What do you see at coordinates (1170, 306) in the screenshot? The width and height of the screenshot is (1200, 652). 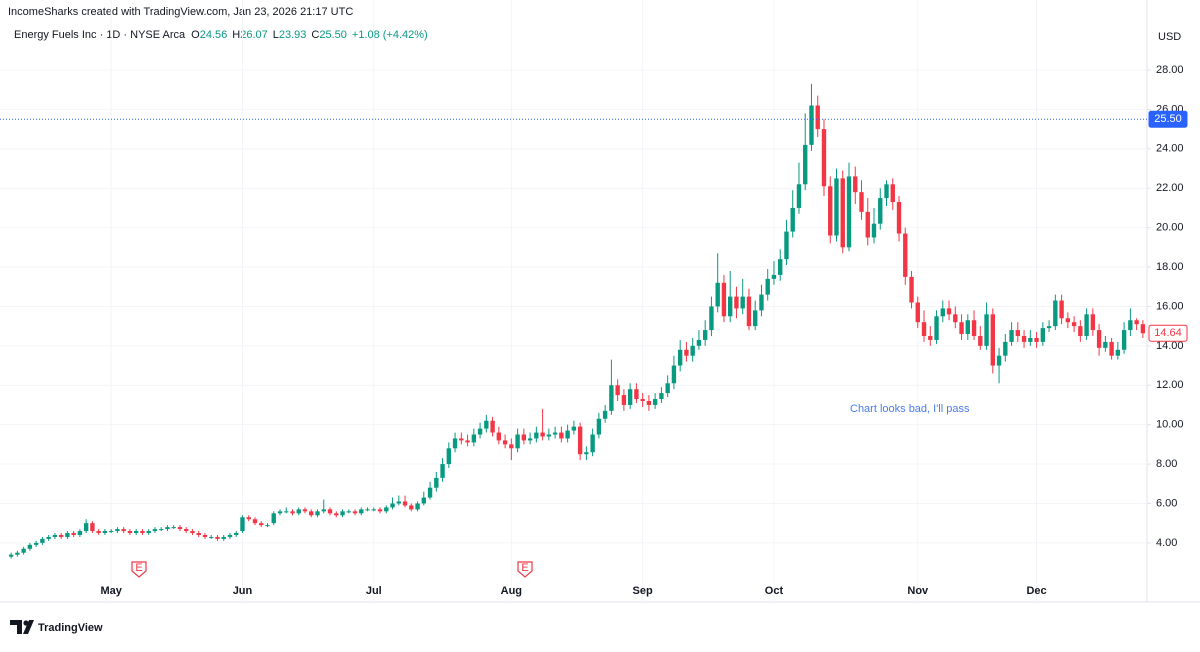 I see `y-tick-label: 16.00` at bounding box center [1170, 306].